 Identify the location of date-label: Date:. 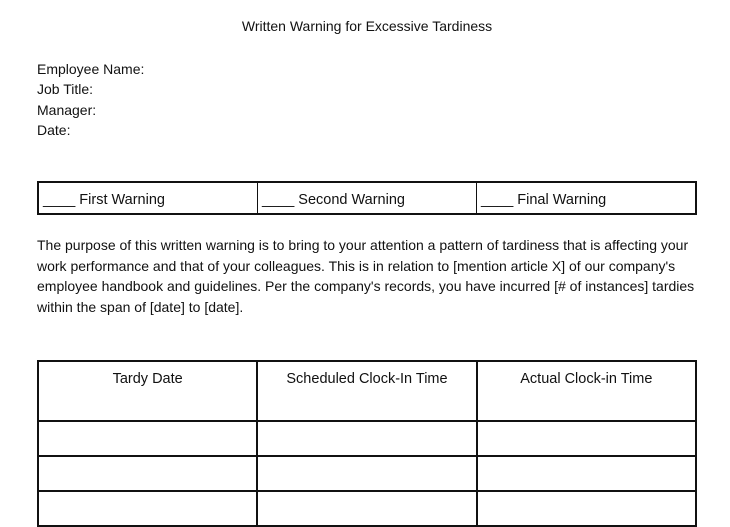
(54, 129).